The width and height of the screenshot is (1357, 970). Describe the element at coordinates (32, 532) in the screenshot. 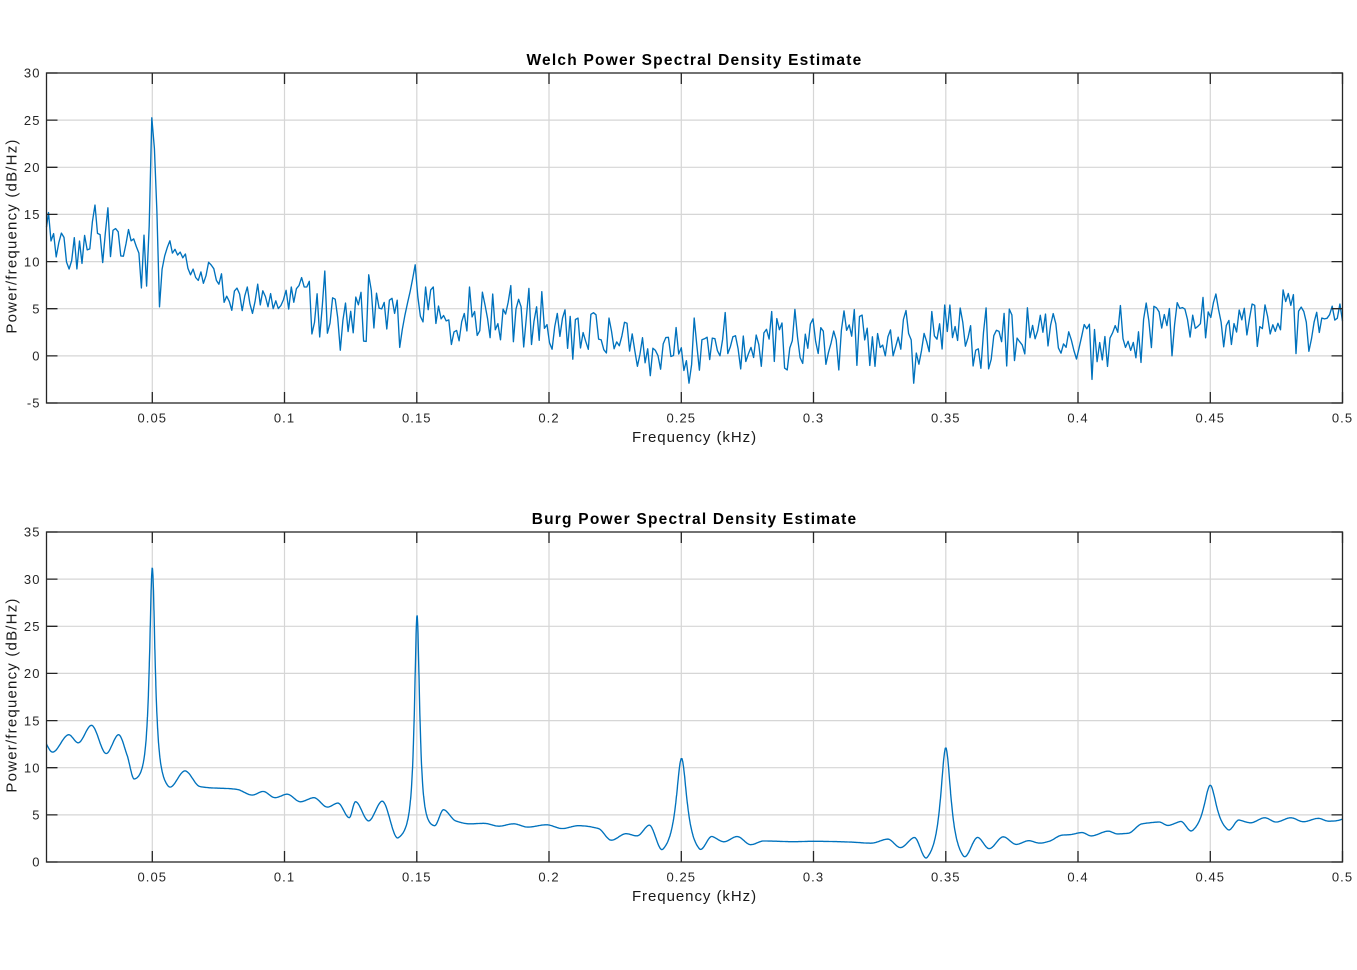

I see `svg-text: 35` at that location.